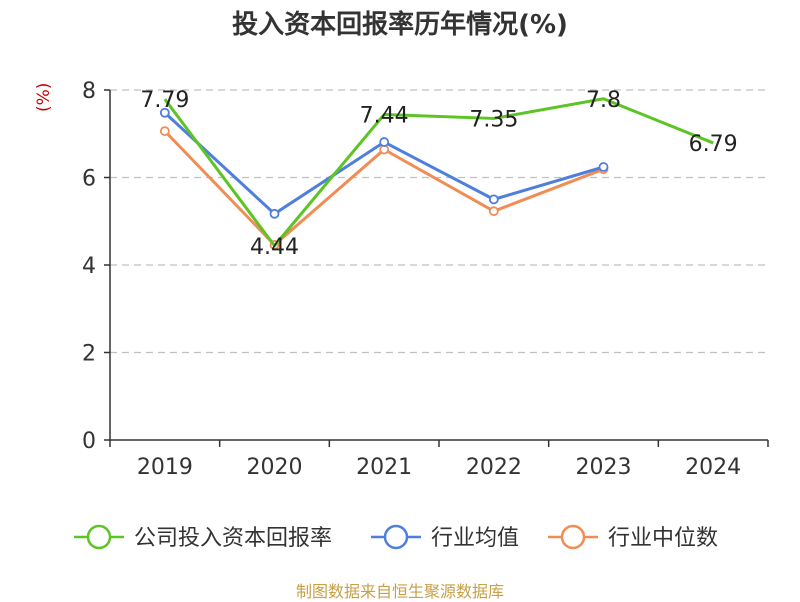  What do you see at coordinates (164, 100) in the screenshot?
I see `data-label: 7.79` at bounding box center [164, 100].